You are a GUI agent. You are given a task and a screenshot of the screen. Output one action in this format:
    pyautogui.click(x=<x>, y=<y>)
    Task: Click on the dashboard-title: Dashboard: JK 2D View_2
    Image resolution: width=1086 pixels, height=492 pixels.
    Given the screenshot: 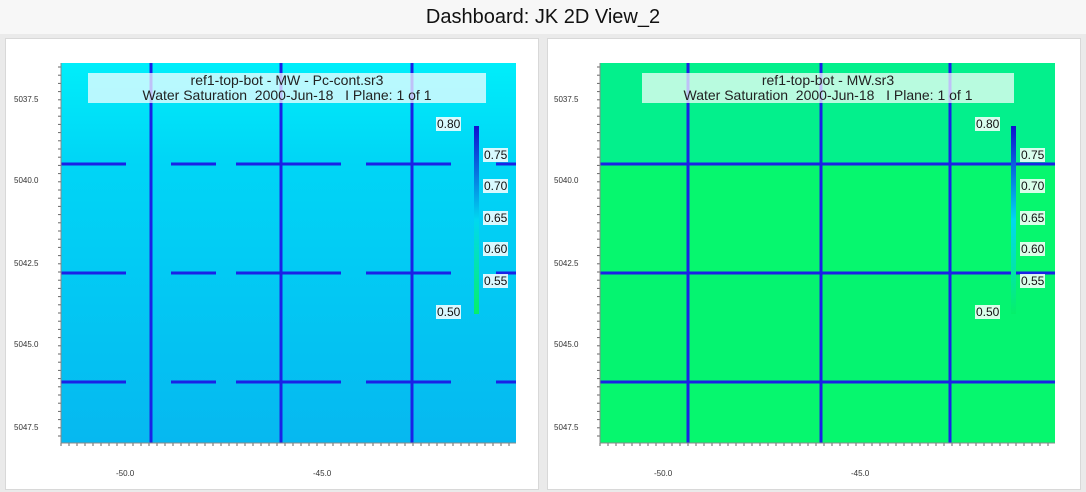 What is the action you would take?
    pyautogui.click(x=543, y=17)
    